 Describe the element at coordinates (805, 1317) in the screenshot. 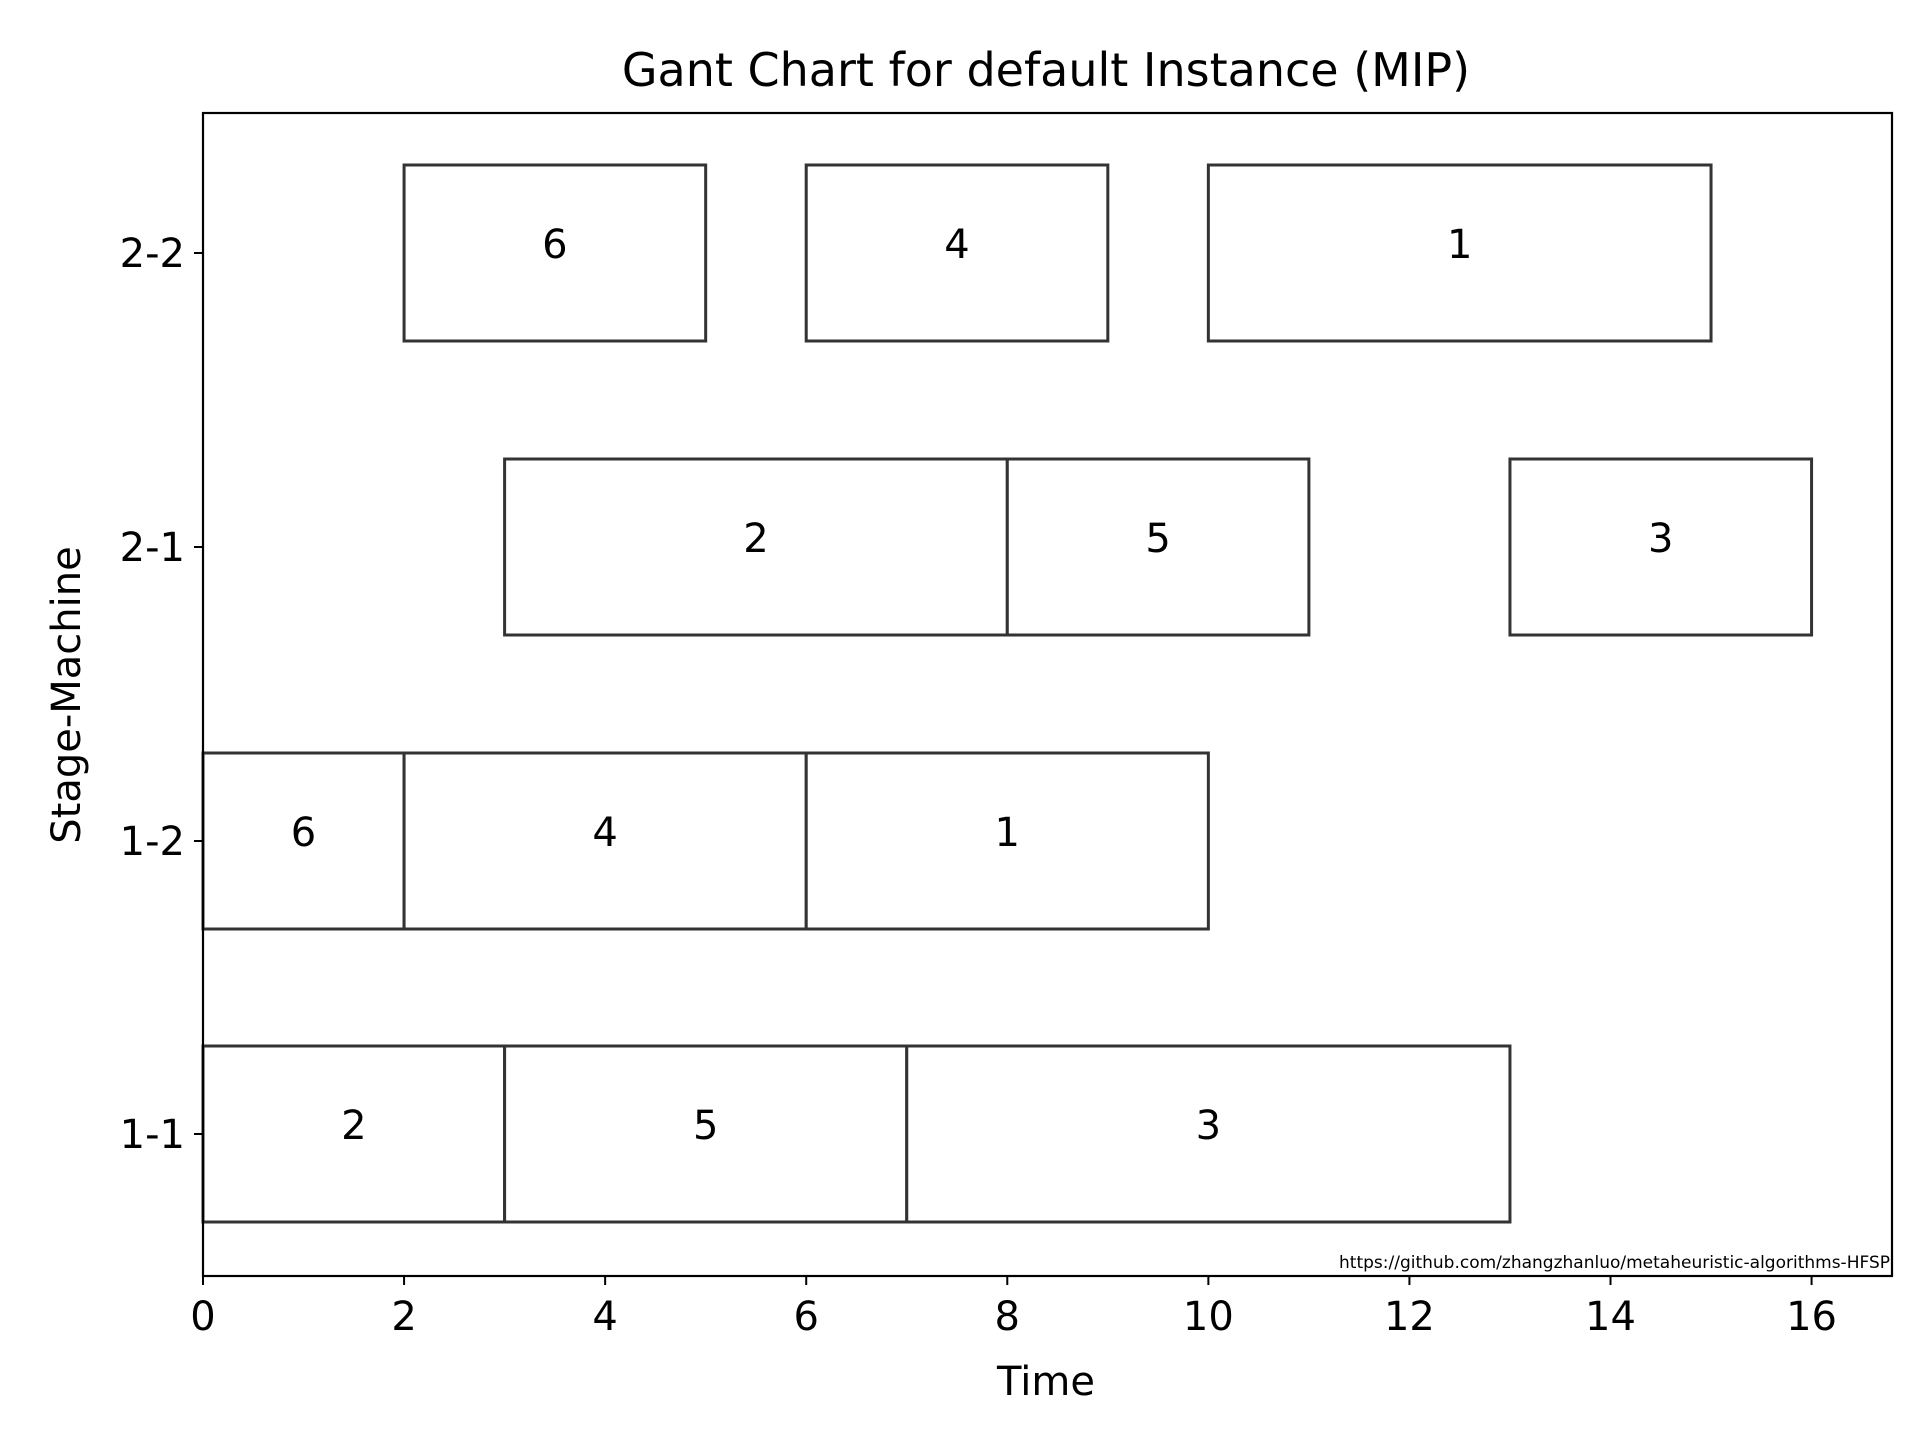

I see `x-tick-label: 6` at that location.